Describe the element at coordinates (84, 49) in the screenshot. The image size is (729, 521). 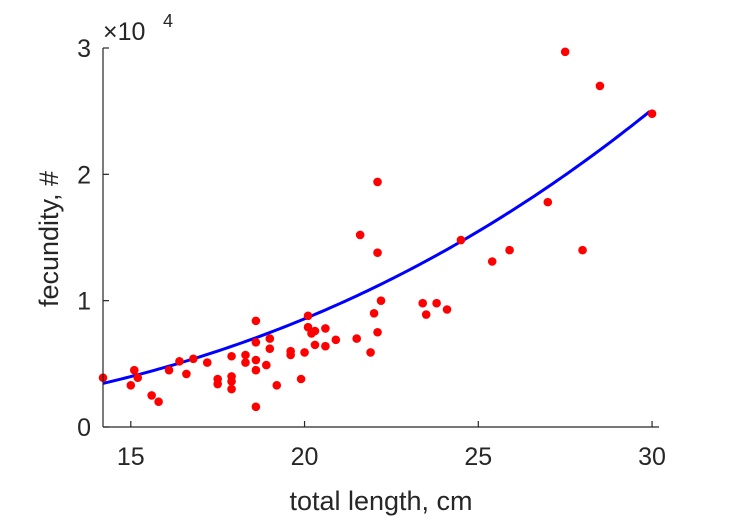
I see `y-tick-label: 3` at that location.